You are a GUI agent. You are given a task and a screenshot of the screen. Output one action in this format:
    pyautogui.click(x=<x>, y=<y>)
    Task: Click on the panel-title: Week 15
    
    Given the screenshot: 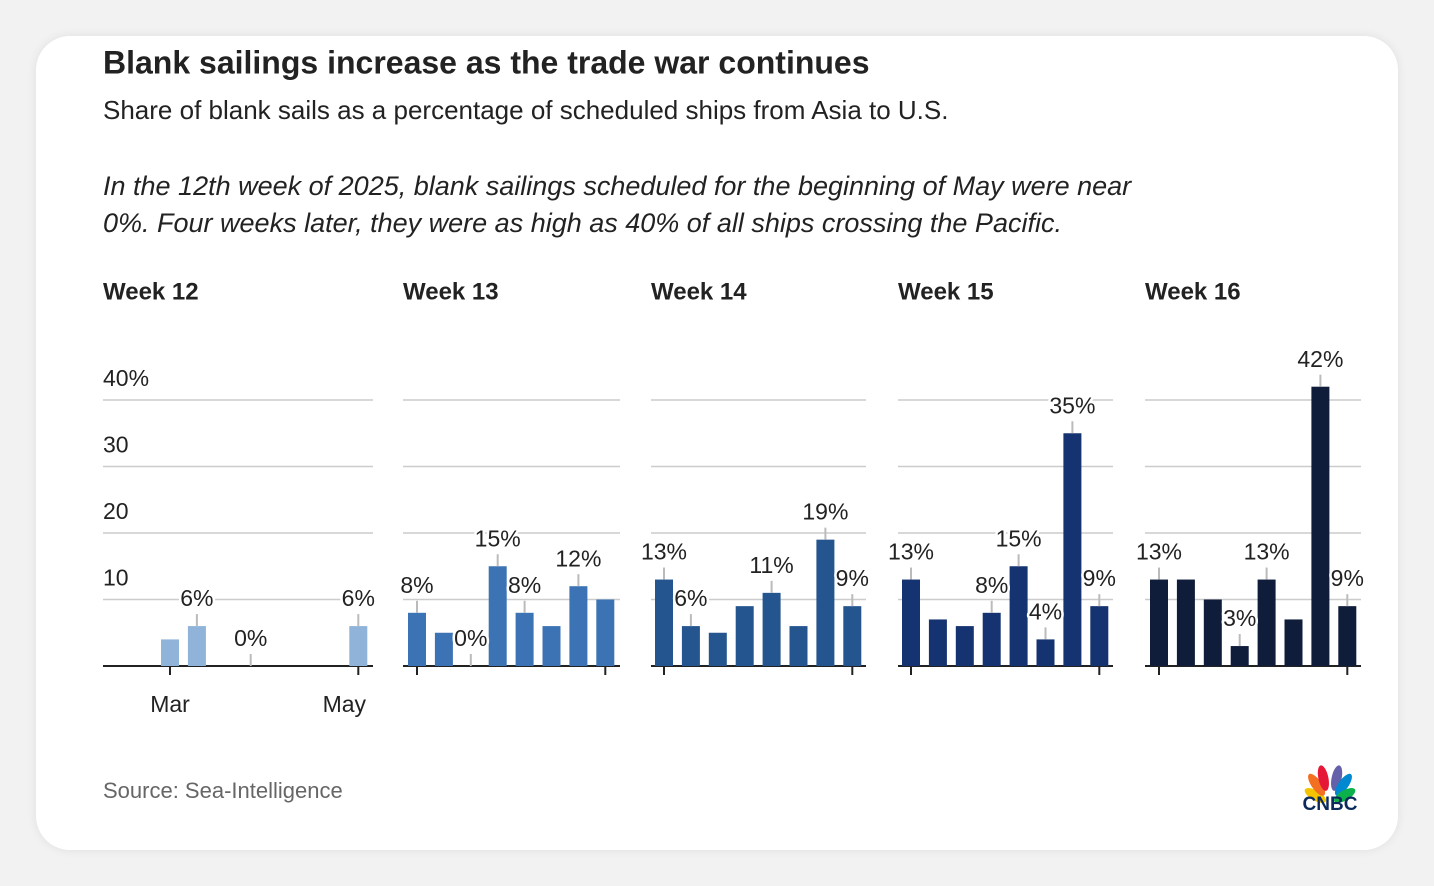 What is the action you would take?
    pyautogui.click(x=946, y=291)
    